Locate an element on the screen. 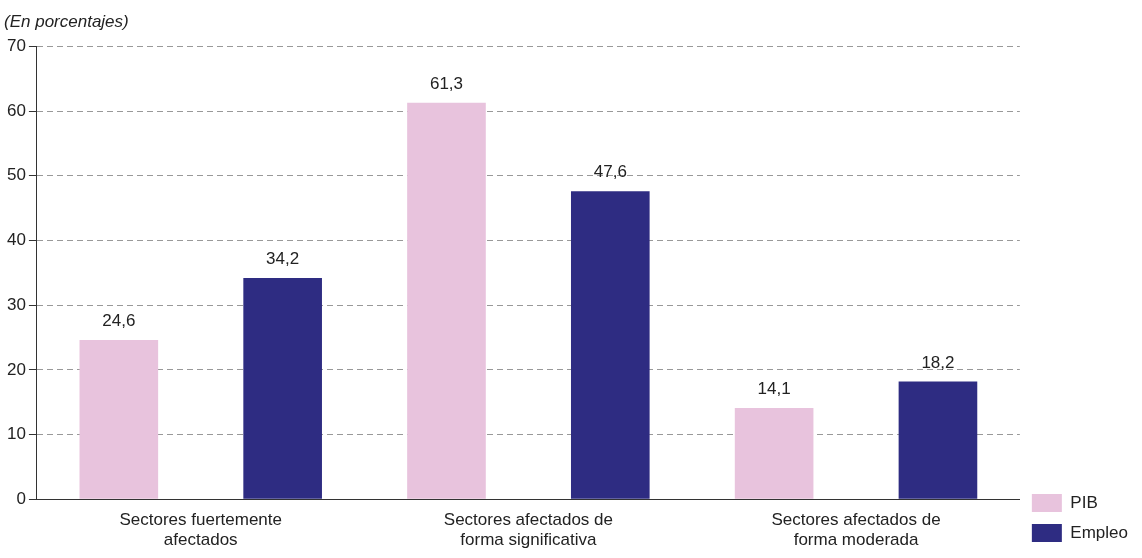 This screenshot has width=1142, height=558. y-tick-label: 70 is located at coordinates (16, 46).